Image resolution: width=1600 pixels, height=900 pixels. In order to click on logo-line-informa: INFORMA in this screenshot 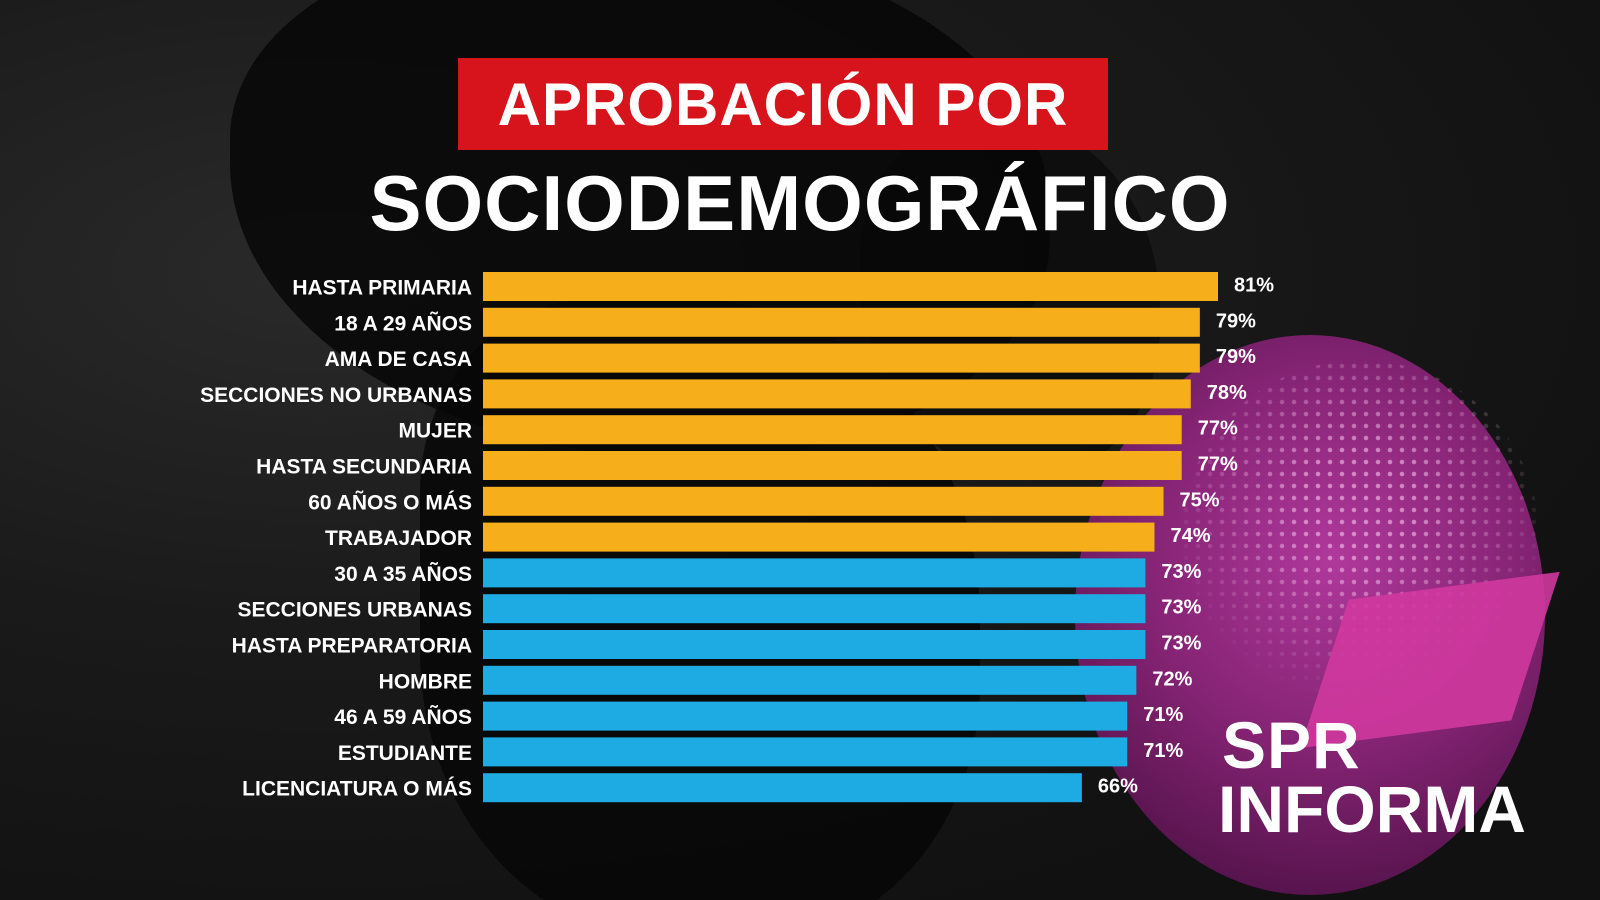, I will do `click(1372, 809)`.